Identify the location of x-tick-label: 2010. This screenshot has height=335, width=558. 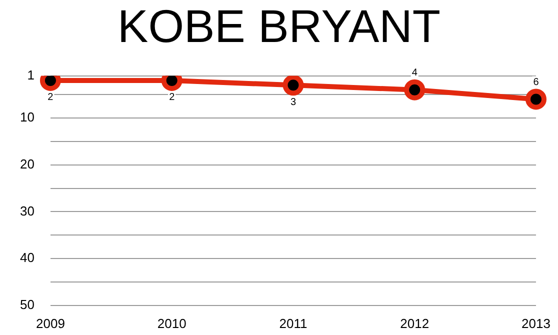
(171, 323).